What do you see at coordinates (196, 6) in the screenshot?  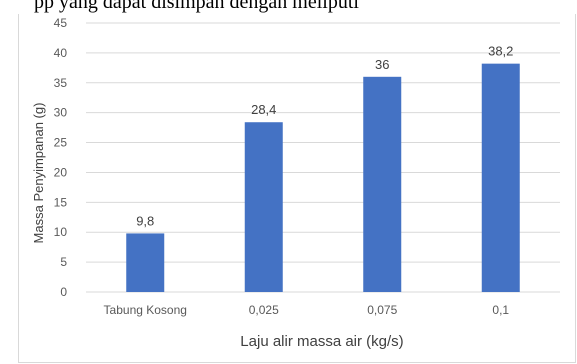 I see `header-text: pp yang dapat disimpan dengan meliputi` at bounding box center [196, 6].